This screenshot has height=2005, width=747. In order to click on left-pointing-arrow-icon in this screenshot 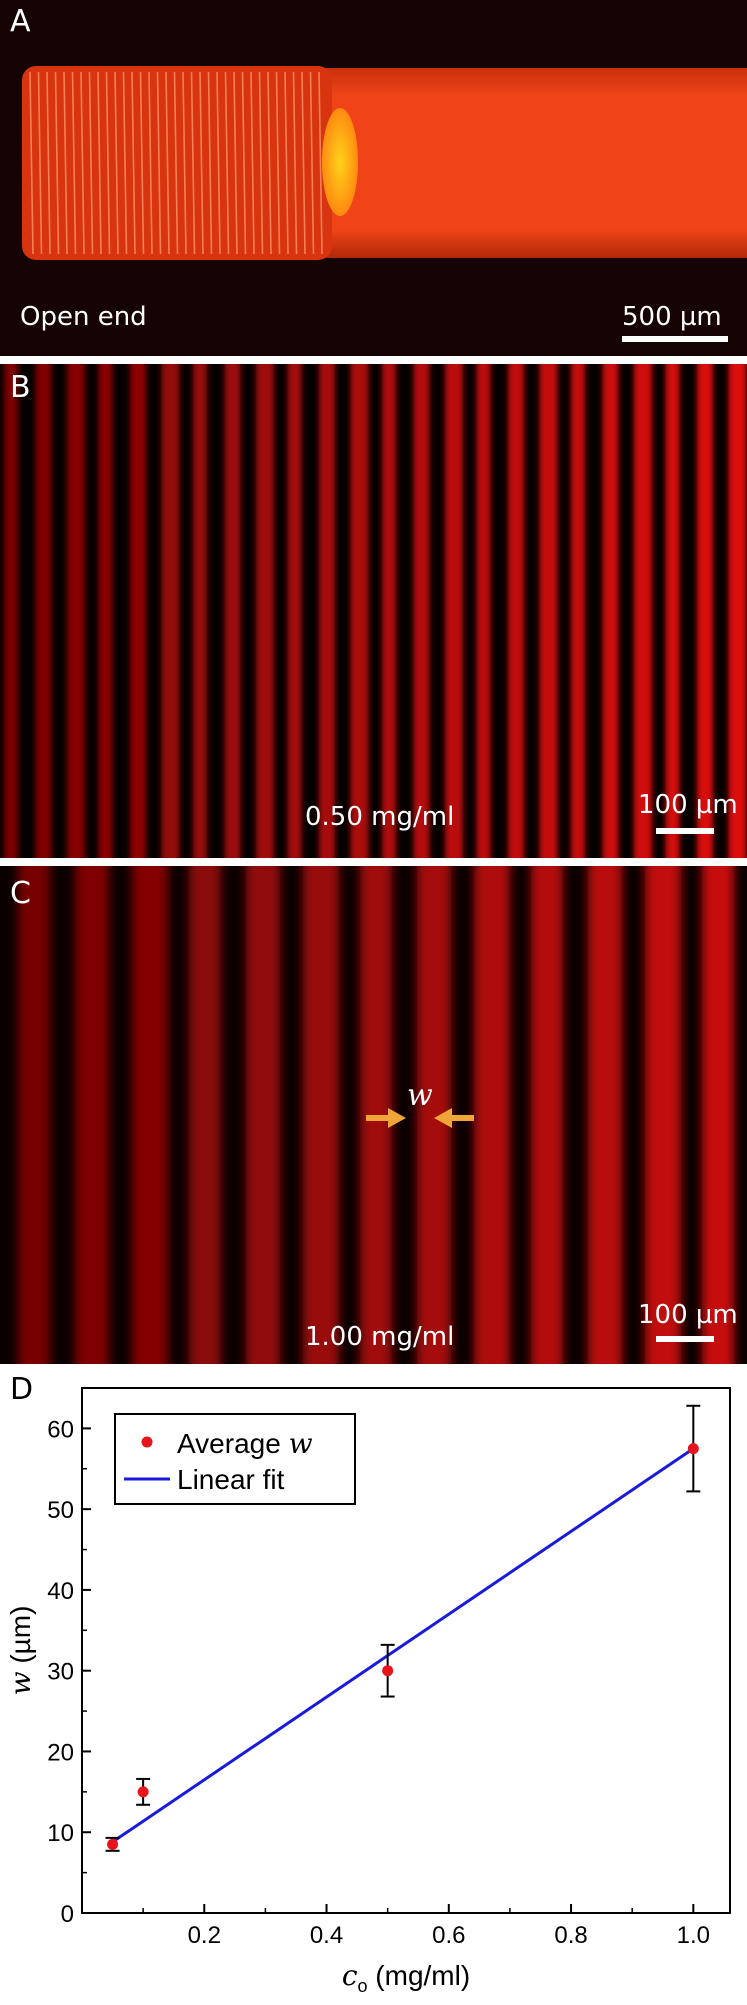, I will do `click(443, 1118)`.